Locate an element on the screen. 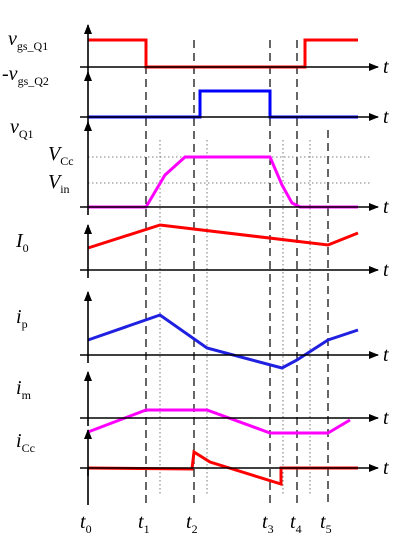 This screenshot has height=550, width=406. signal-label: -vgs_Q2 is located at coordinates (25, 75).